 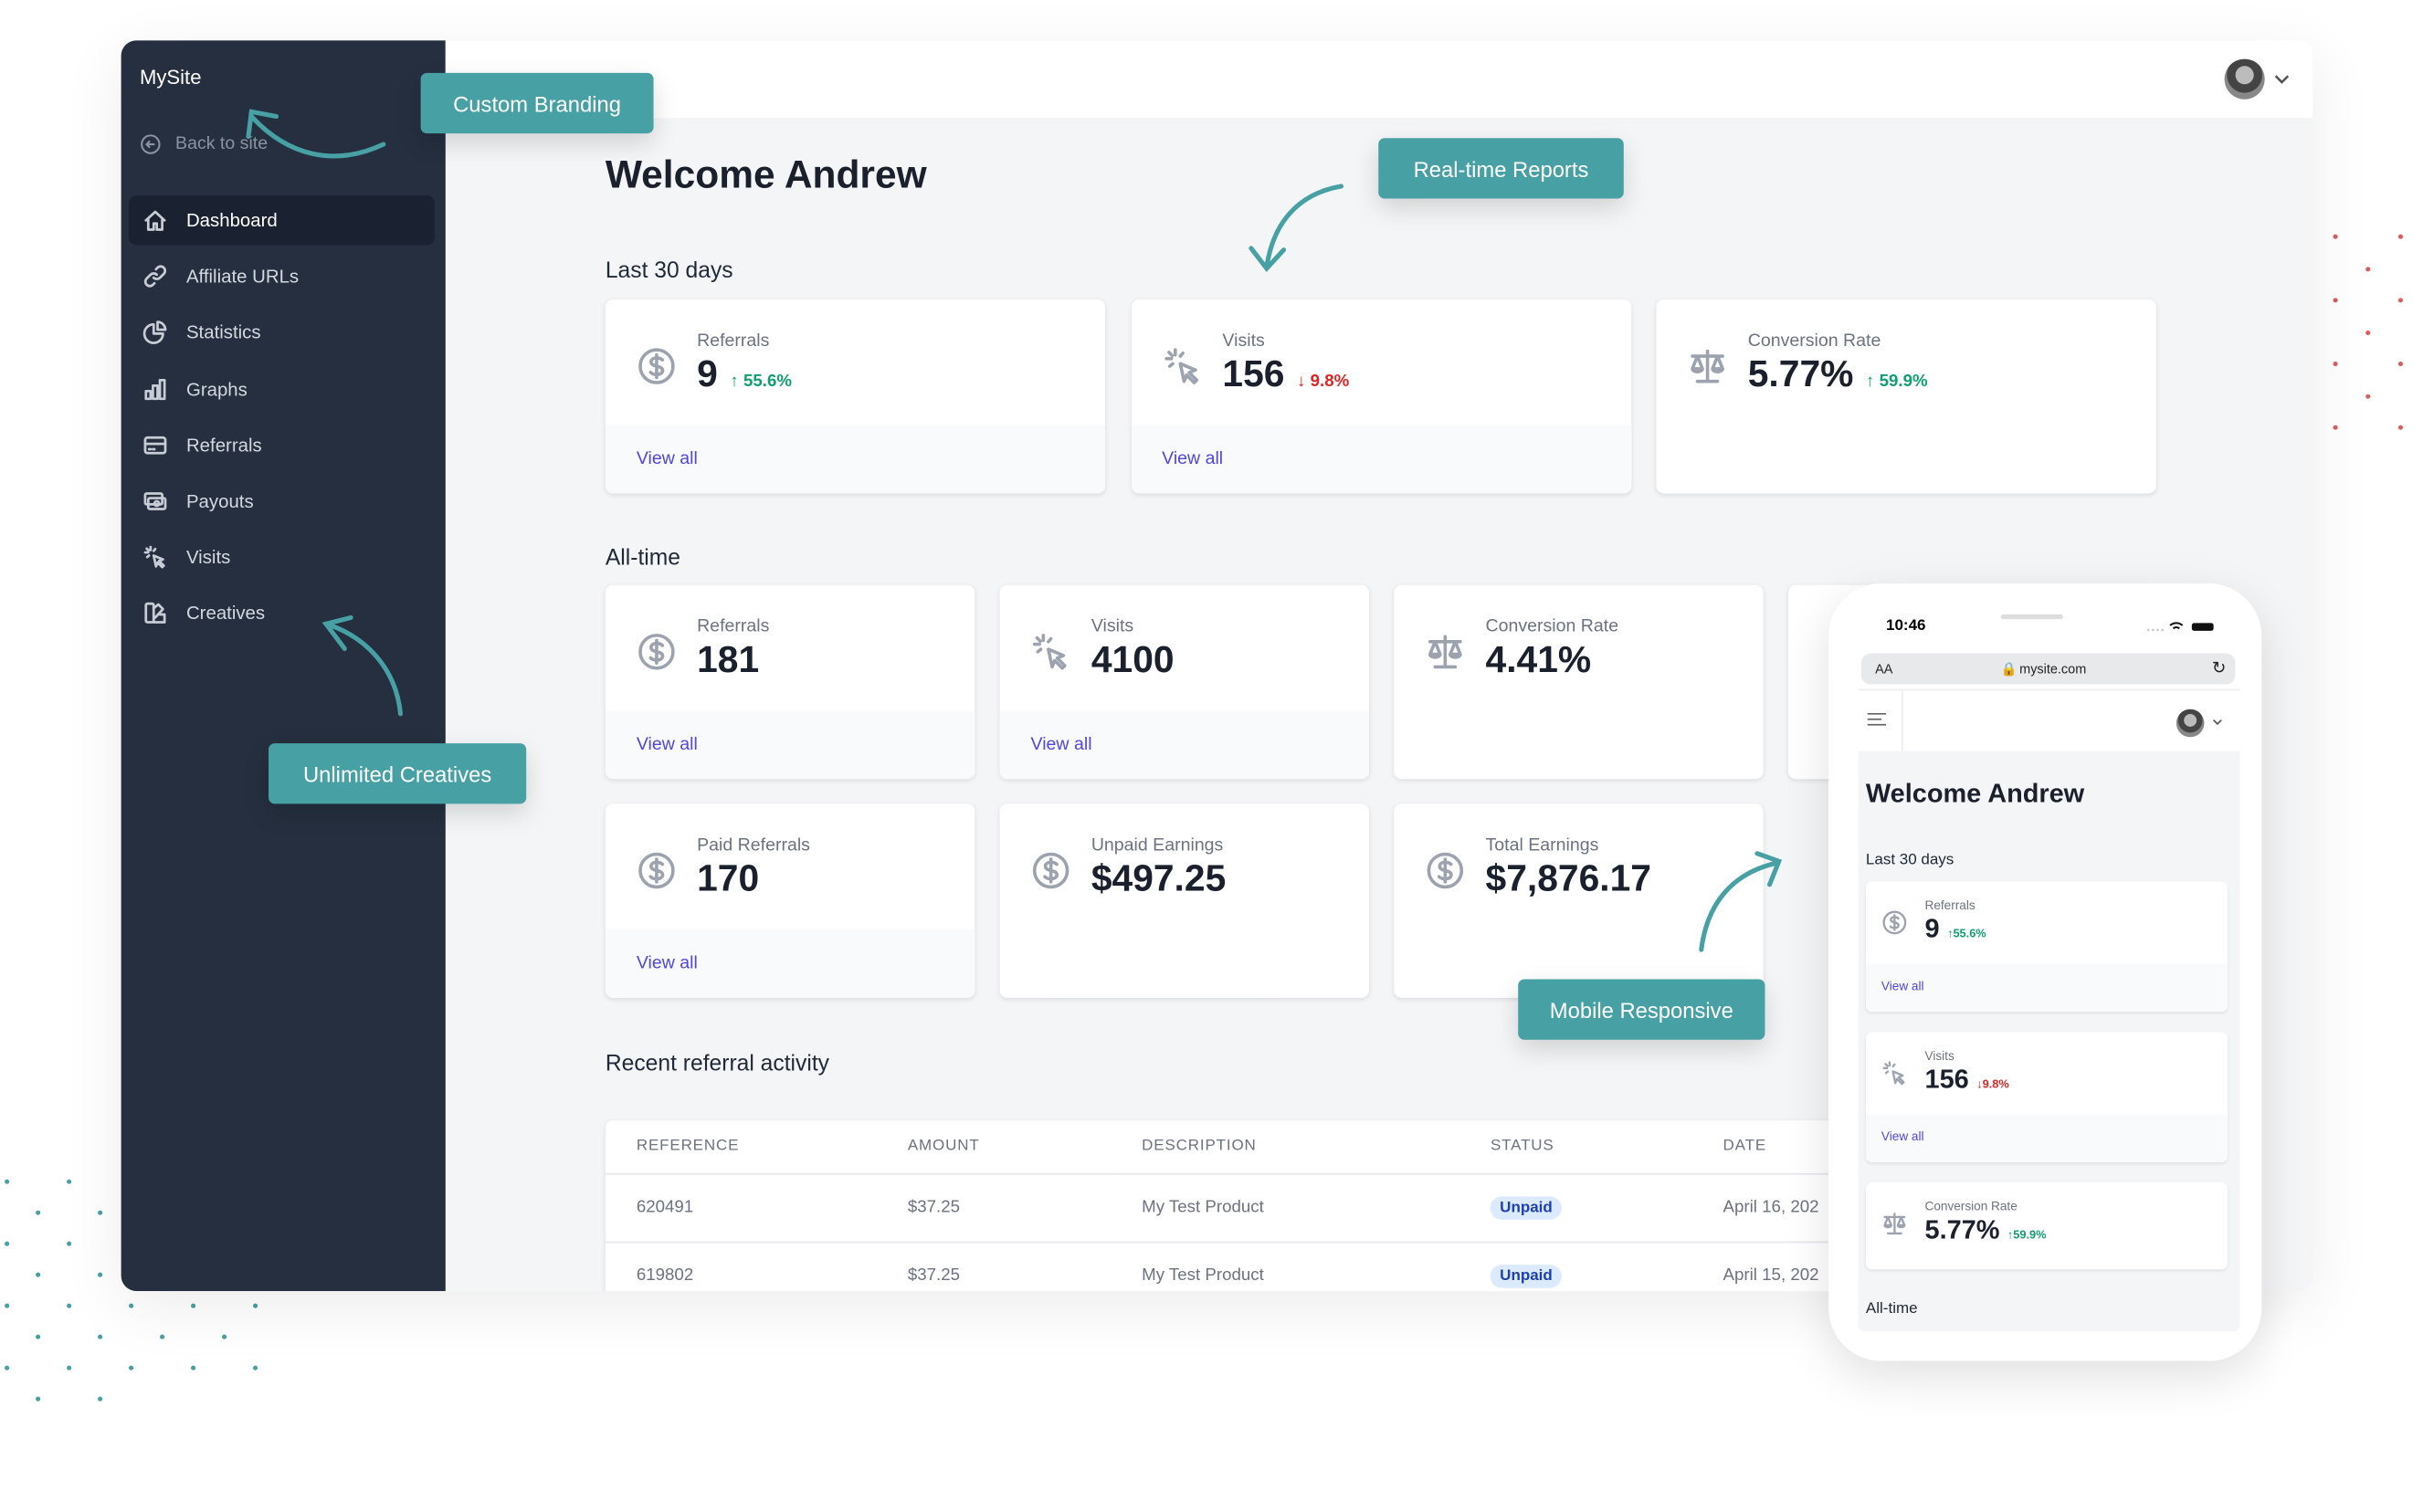 I want to click on reload-icon: ↻, so click(x=2219, y=668).